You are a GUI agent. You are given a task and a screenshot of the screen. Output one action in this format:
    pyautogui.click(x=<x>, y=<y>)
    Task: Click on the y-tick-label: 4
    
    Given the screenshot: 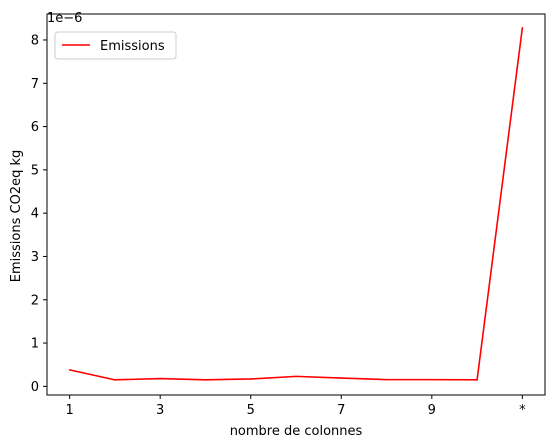 What is the action you would take?
    pyautogui.click(x=35, y=214)
    